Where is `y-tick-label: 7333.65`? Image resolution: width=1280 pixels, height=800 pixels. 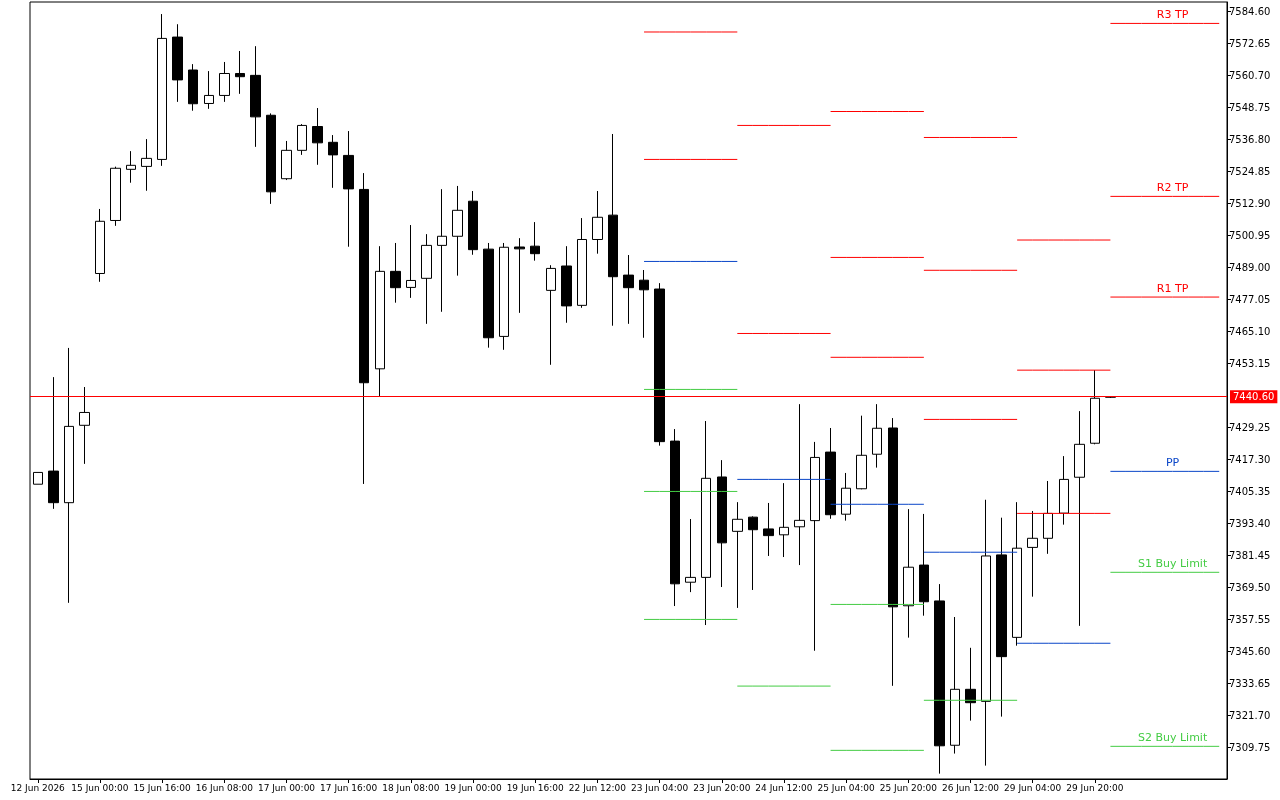
y-tick-label: 7333.65 is located at coordinates (1250, 683).